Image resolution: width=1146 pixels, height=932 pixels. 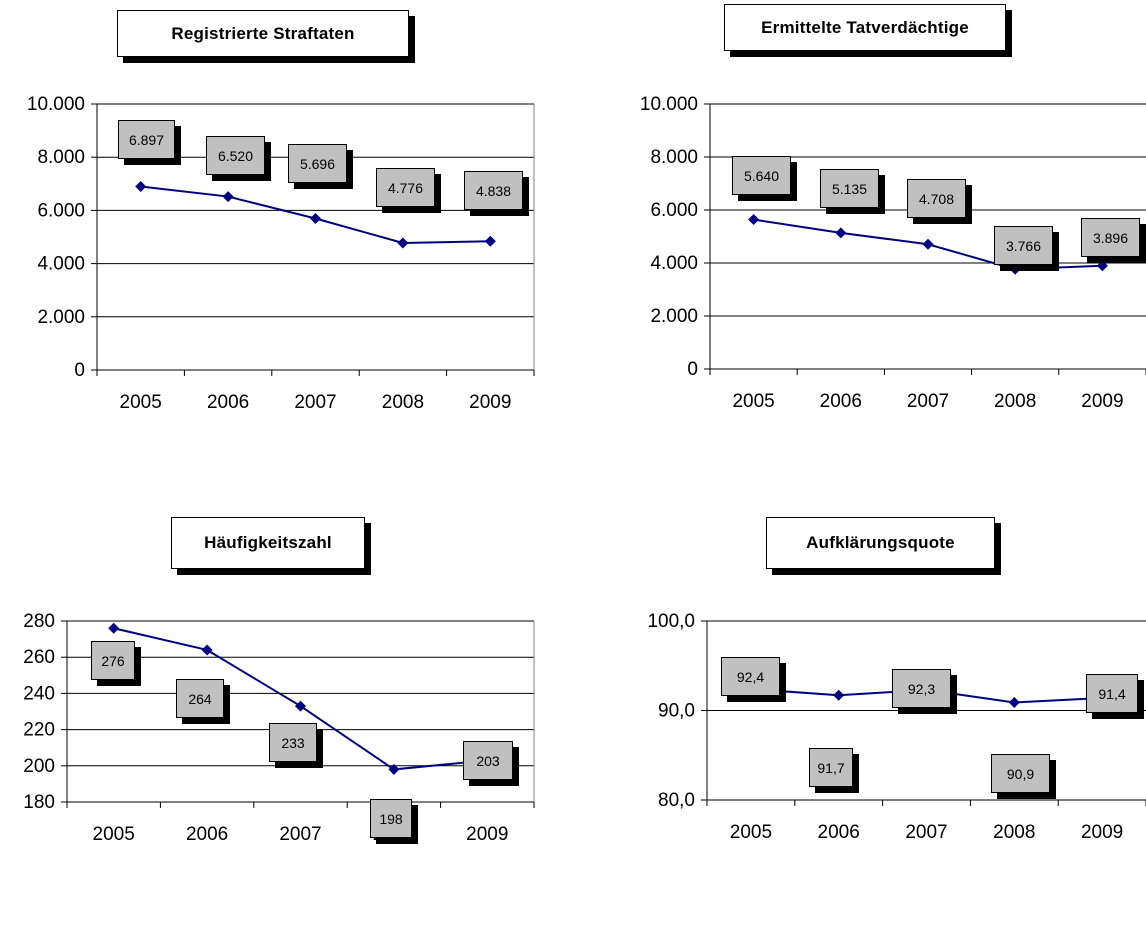 What do you see at coordinates (39, 802) in the screenshot?
I see `y-tick-label: 180` at bounding box center [39, 802].